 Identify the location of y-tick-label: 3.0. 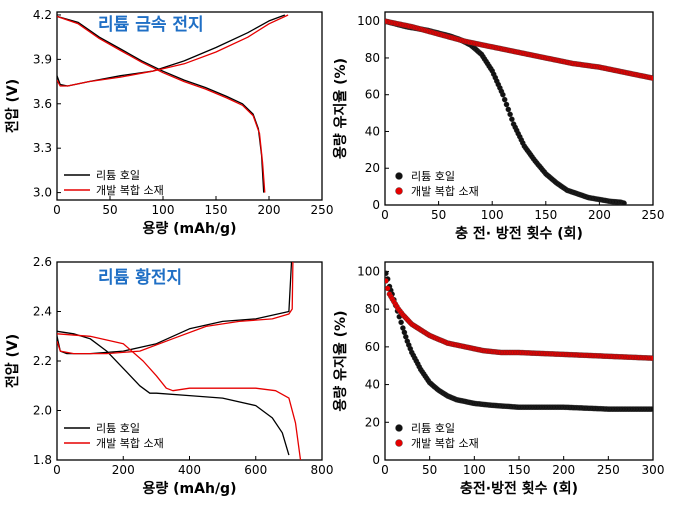
(42, 193).